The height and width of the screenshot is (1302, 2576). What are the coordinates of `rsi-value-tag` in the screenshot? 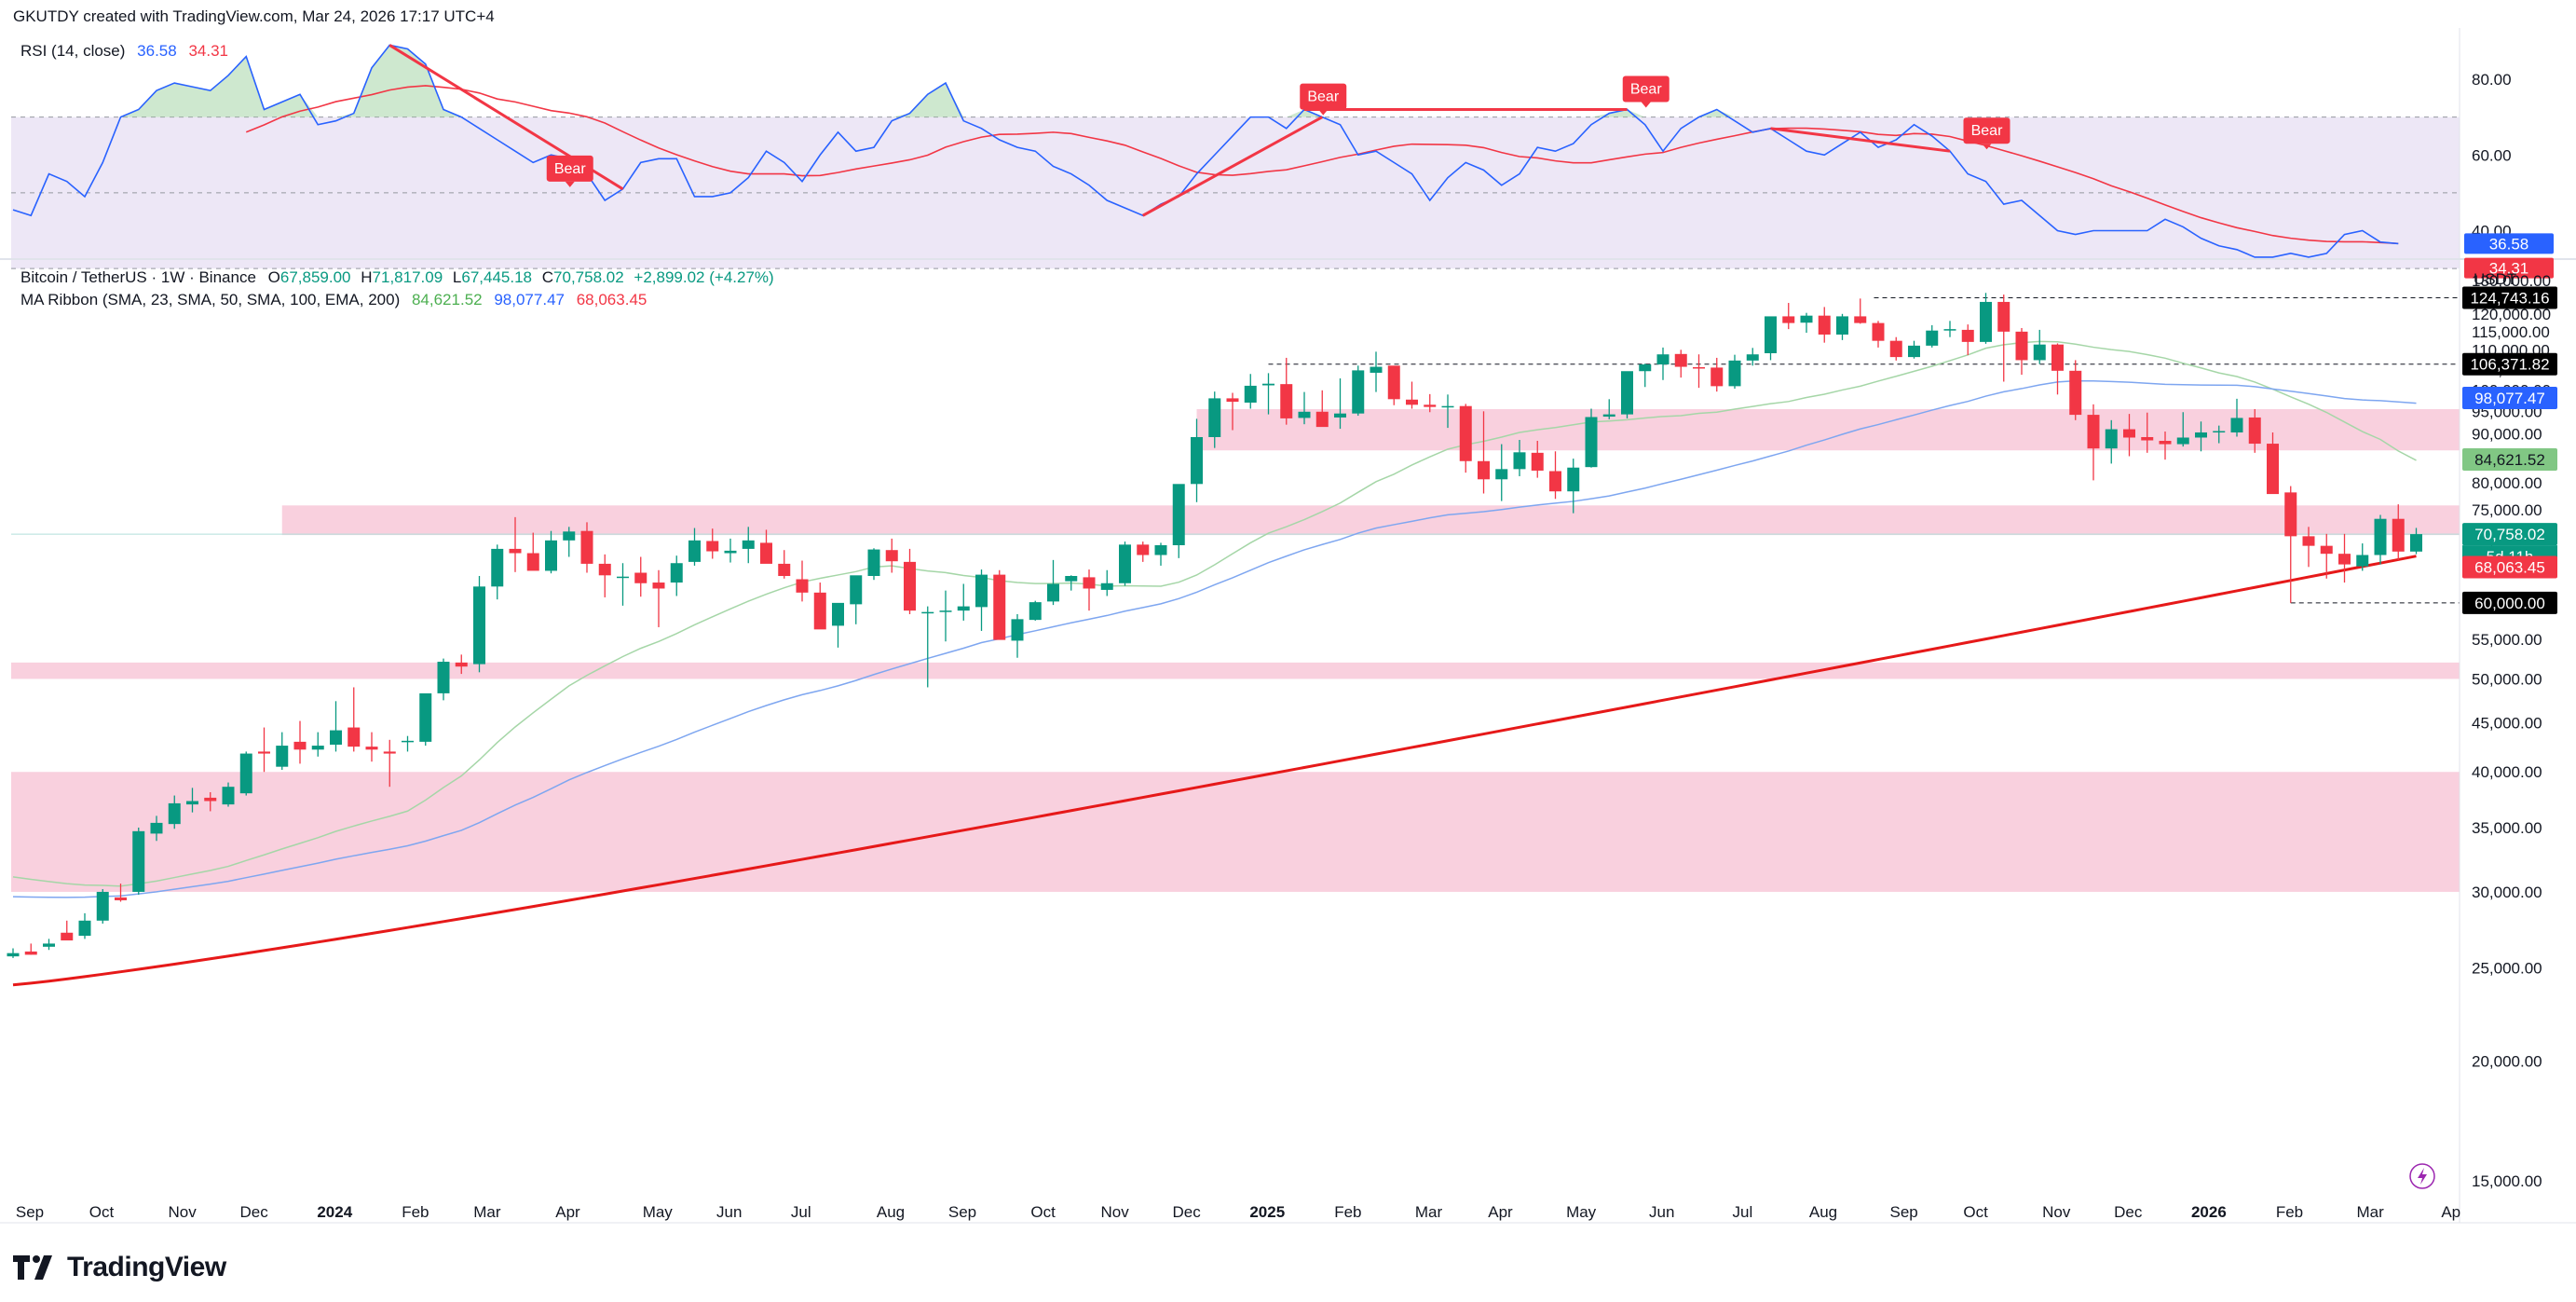 It's located at (2509, 243).